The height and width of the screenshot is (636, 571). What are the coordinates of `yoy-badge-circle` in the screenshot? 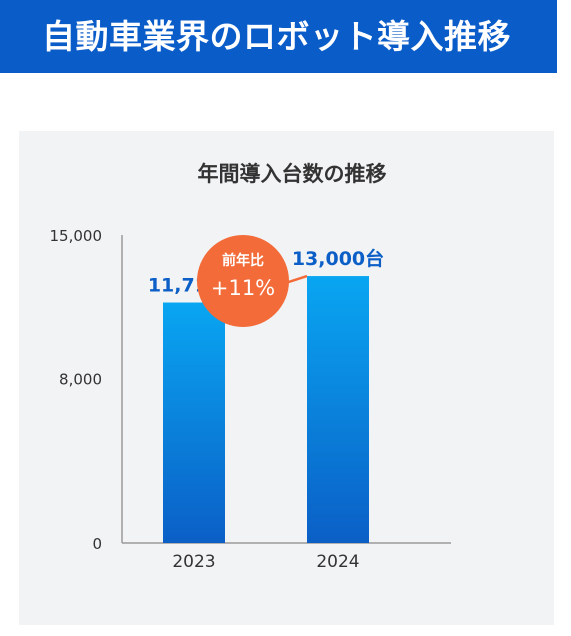 It's located at (243, 281).